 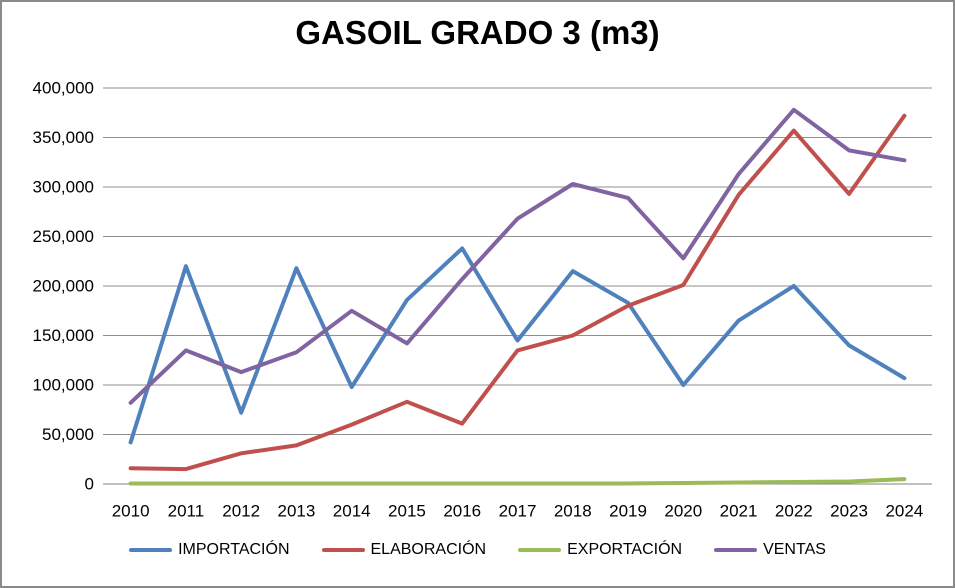 What do you see at coordinates (739, 511) in the screenshot?
I see `x-tick-label: 2021` at bounding box center [739, 511].